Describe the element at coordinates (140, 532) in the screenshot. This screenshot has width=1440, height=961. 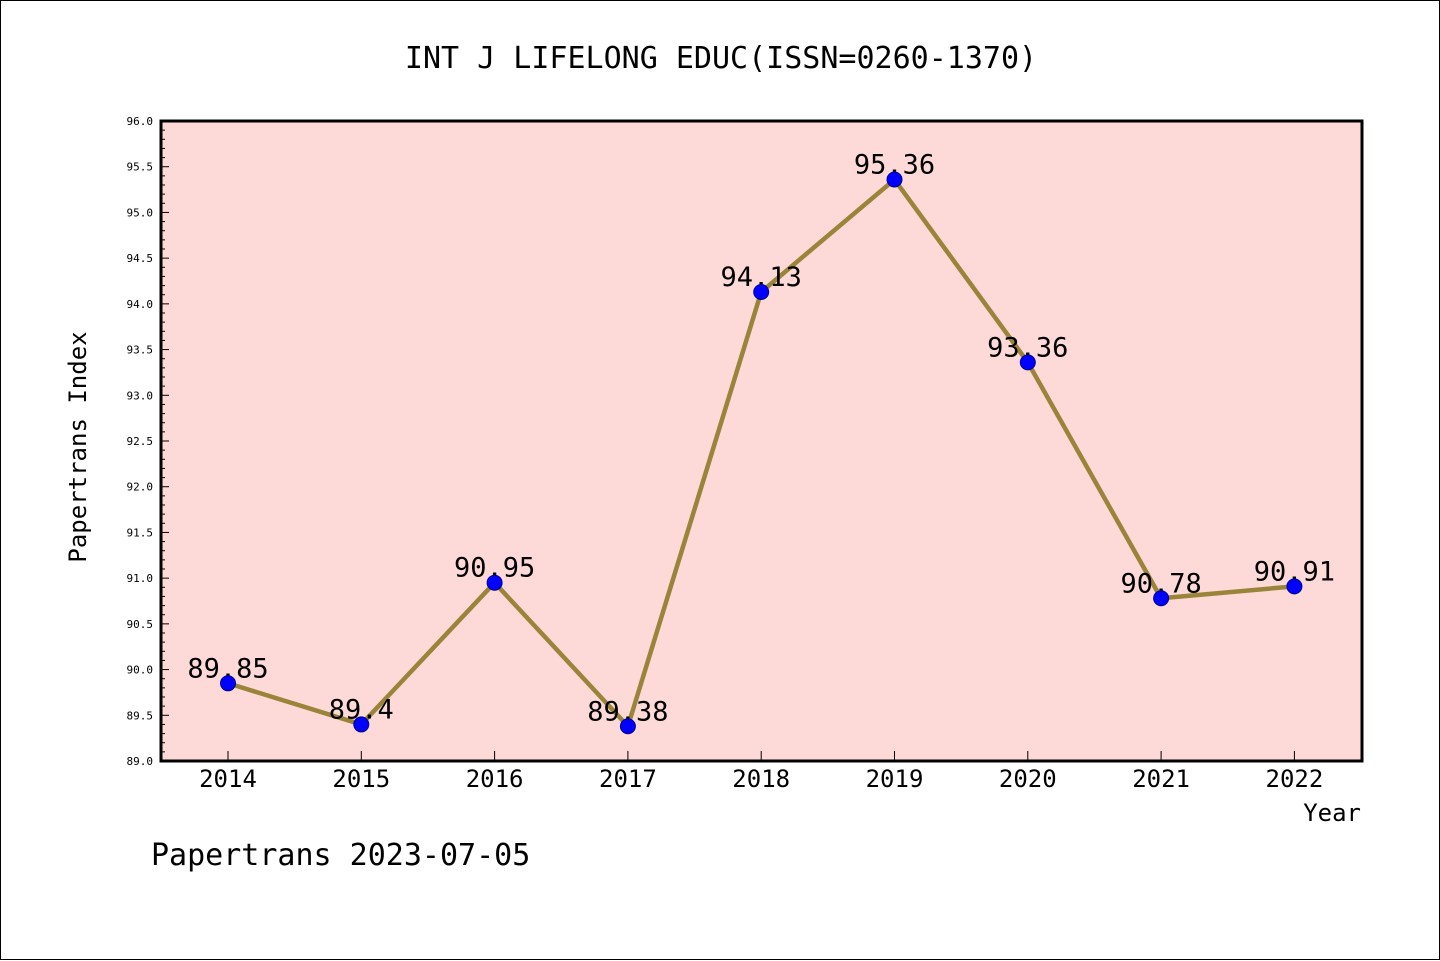
I see `y-tick-label: 91.5` at that location.